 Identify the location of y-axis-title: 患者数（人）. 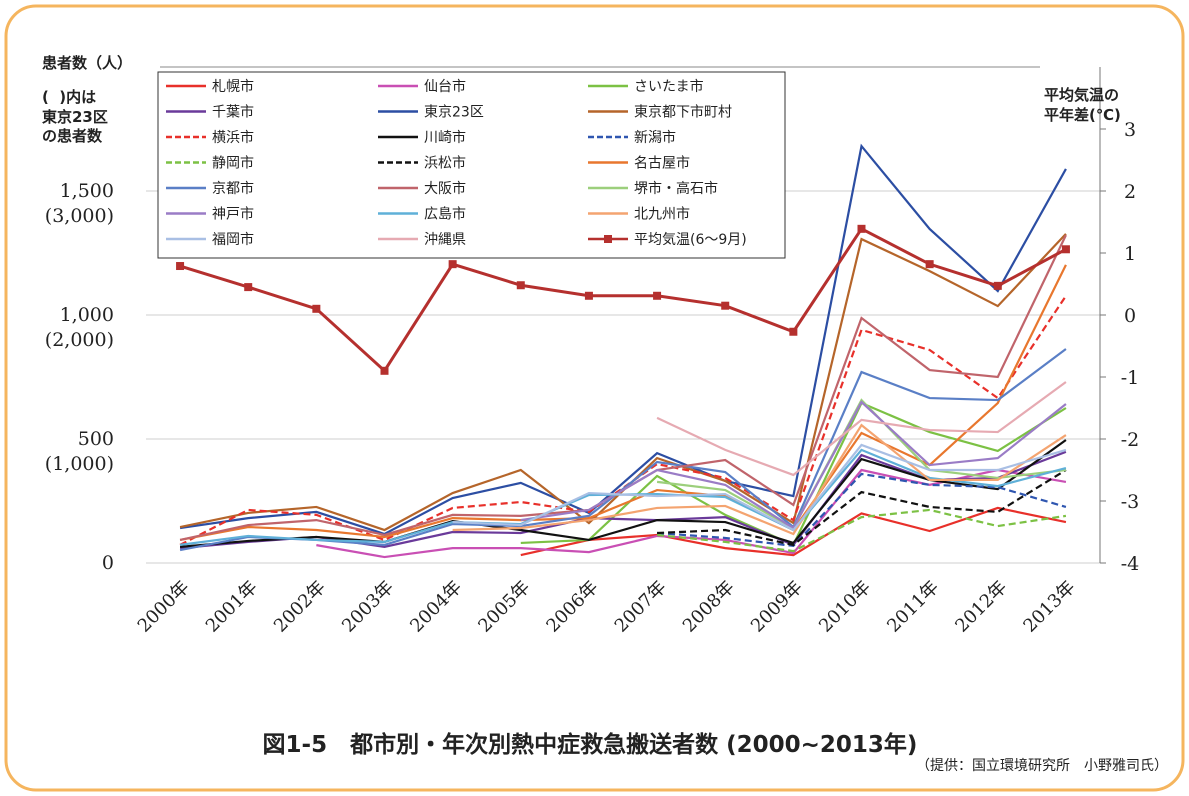
(87, 63).